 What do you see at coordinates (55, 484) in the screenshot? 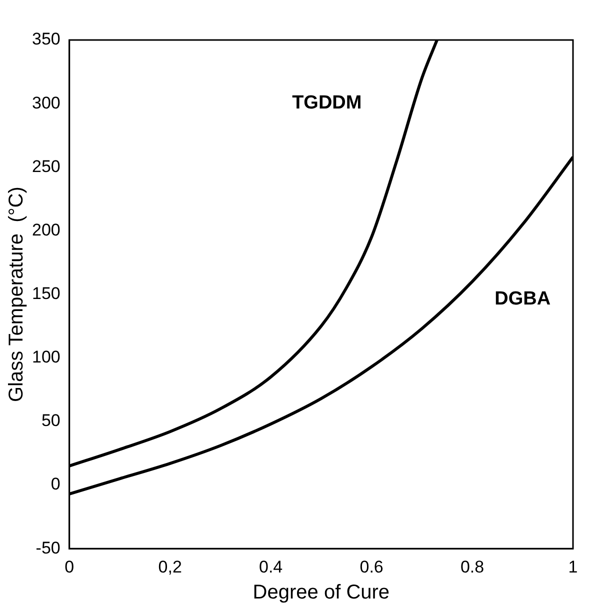
I see `y-tick-label: 0` at bounding box center [55, 484].